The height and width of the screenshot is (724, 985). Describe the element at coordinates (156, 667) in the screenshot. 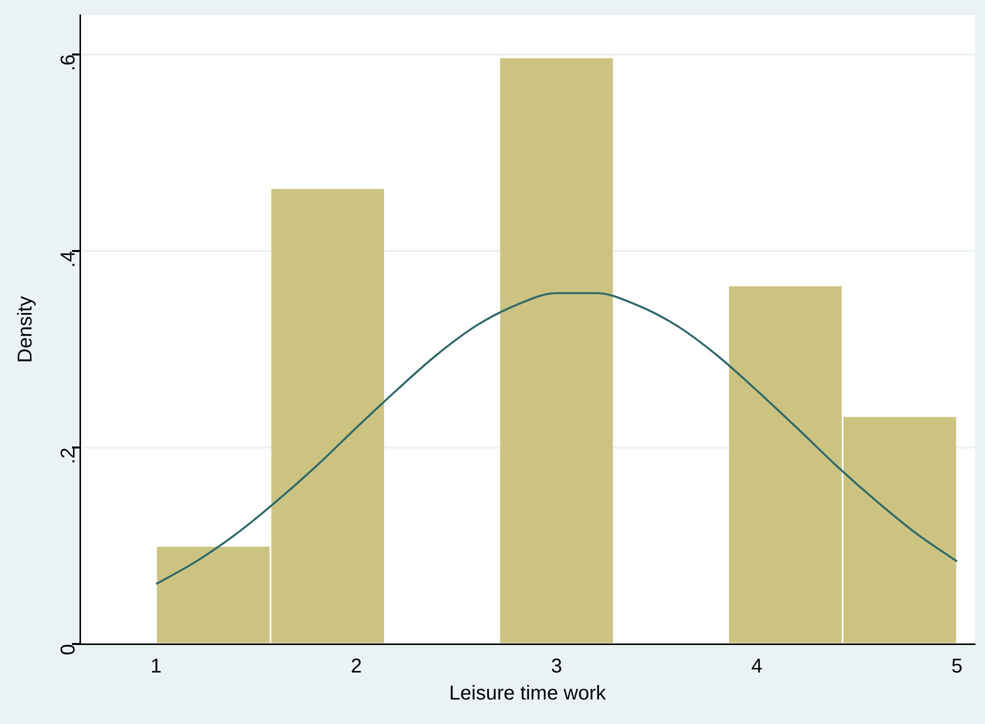

I see `x-tick-label: 1` at that location.